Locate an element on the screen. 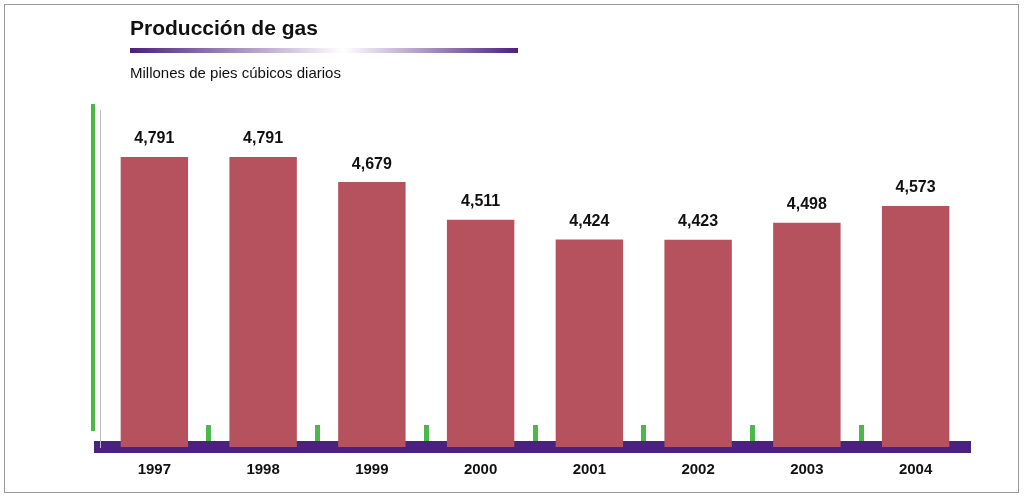  data-label: 4,679 is located at coordinates (371, 163).